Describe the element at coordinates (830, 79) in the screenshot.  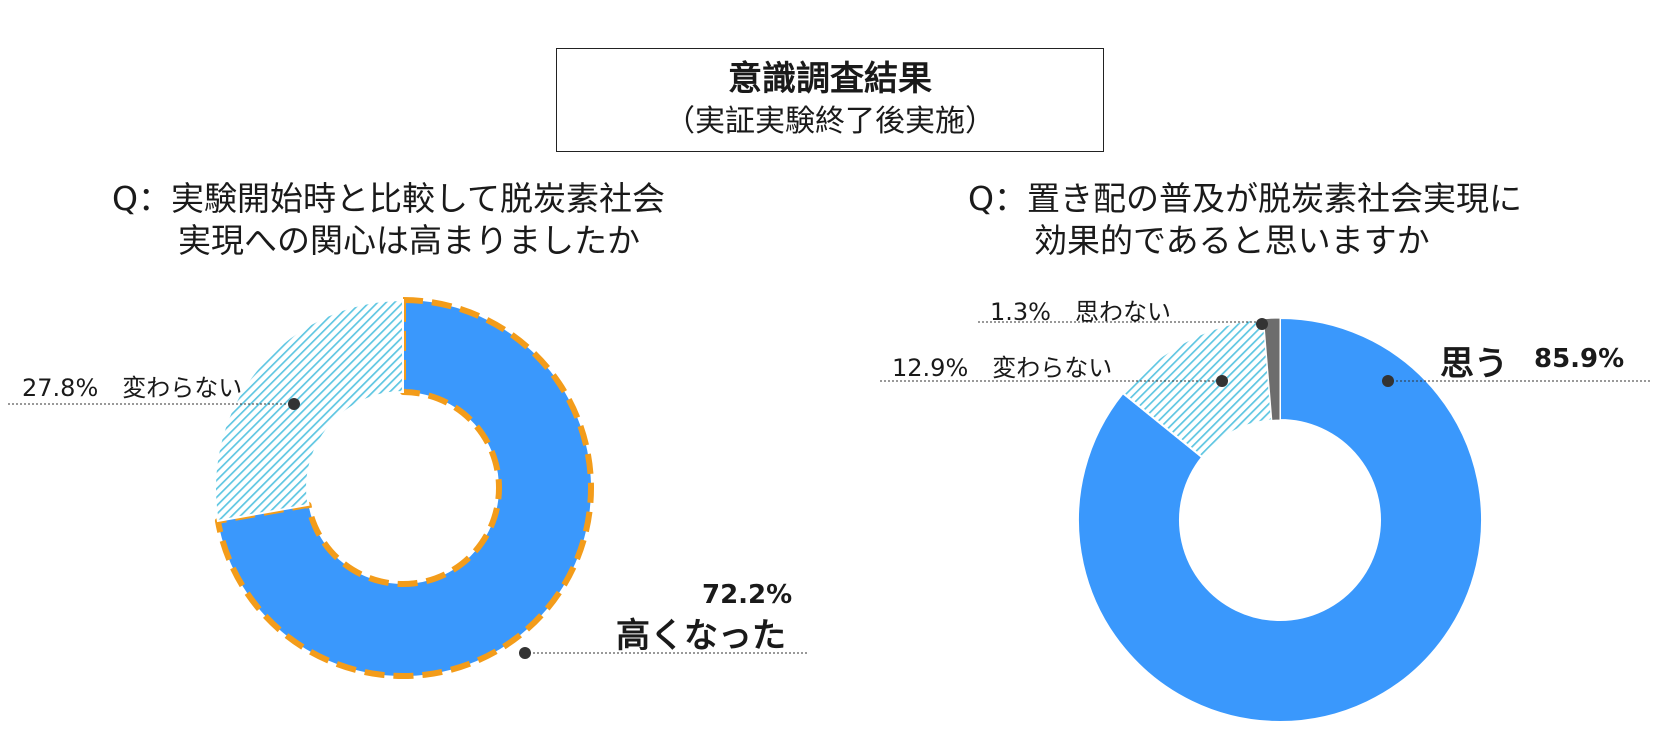
I see `page-title: 意識調査結果` at that location.